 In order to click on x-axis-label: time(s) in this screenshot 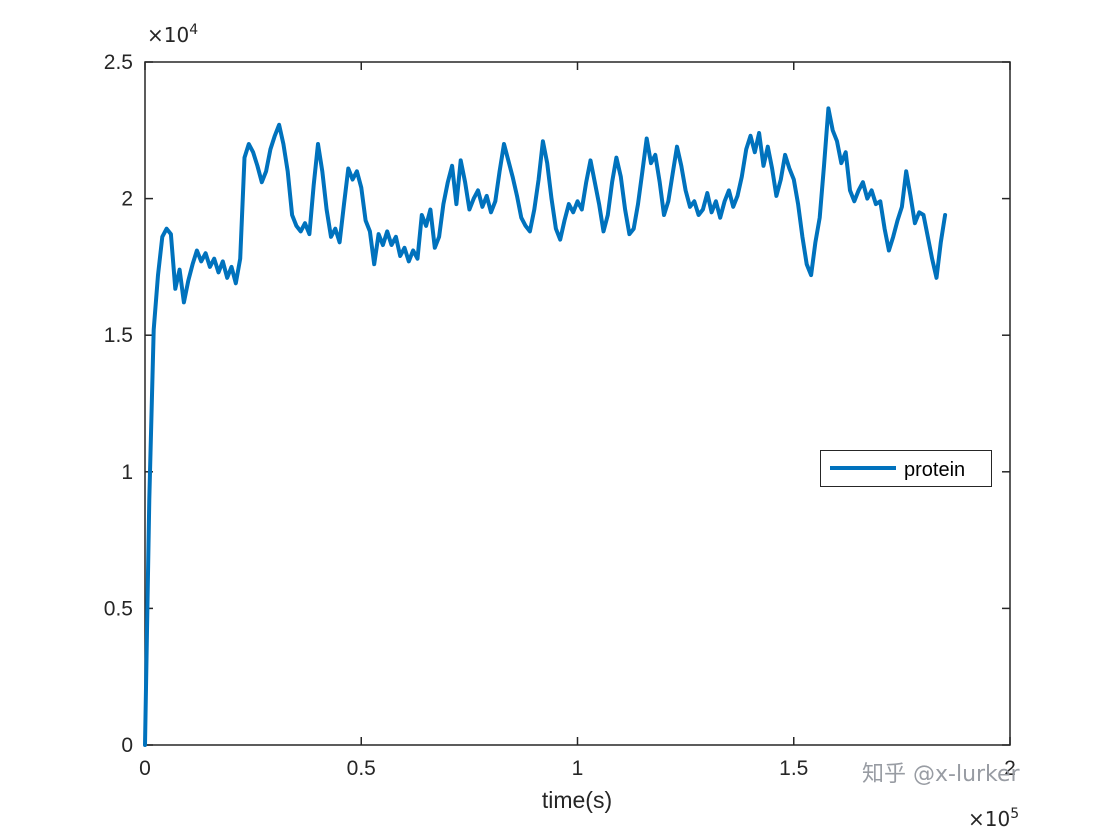, I will do `click(577, 800)`.